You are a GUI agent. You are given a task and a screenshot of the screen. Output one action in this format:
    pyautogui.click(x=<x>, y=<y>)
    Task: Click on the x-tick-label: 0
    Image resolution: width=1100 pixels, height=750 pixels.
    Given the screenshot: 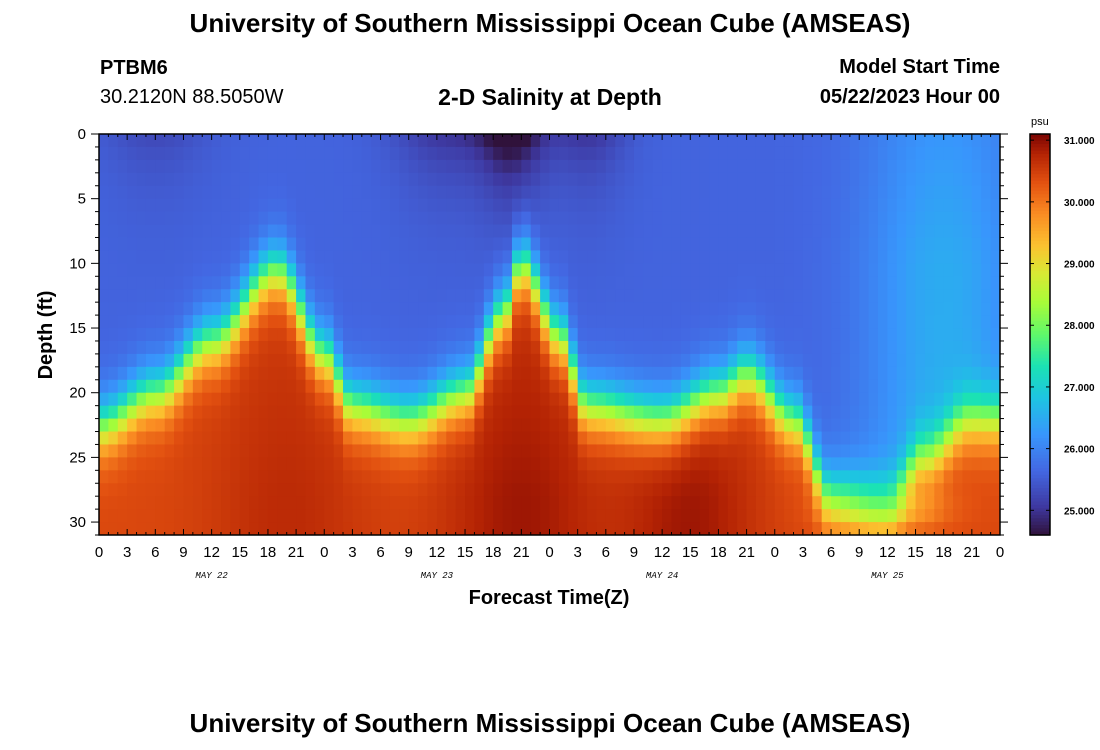 What is the action you would take?
    pyautogui.click(x=1000, y=552)
    